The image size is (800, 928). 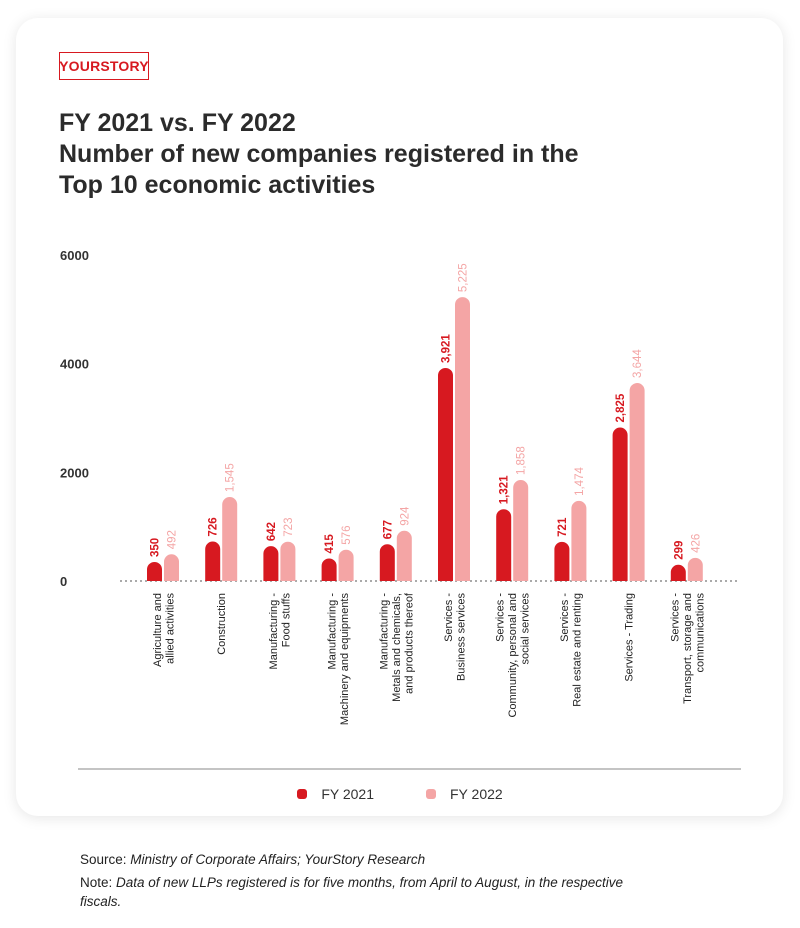 I want to click on data-label-fy2022: 576, so click(x=347, y=535).